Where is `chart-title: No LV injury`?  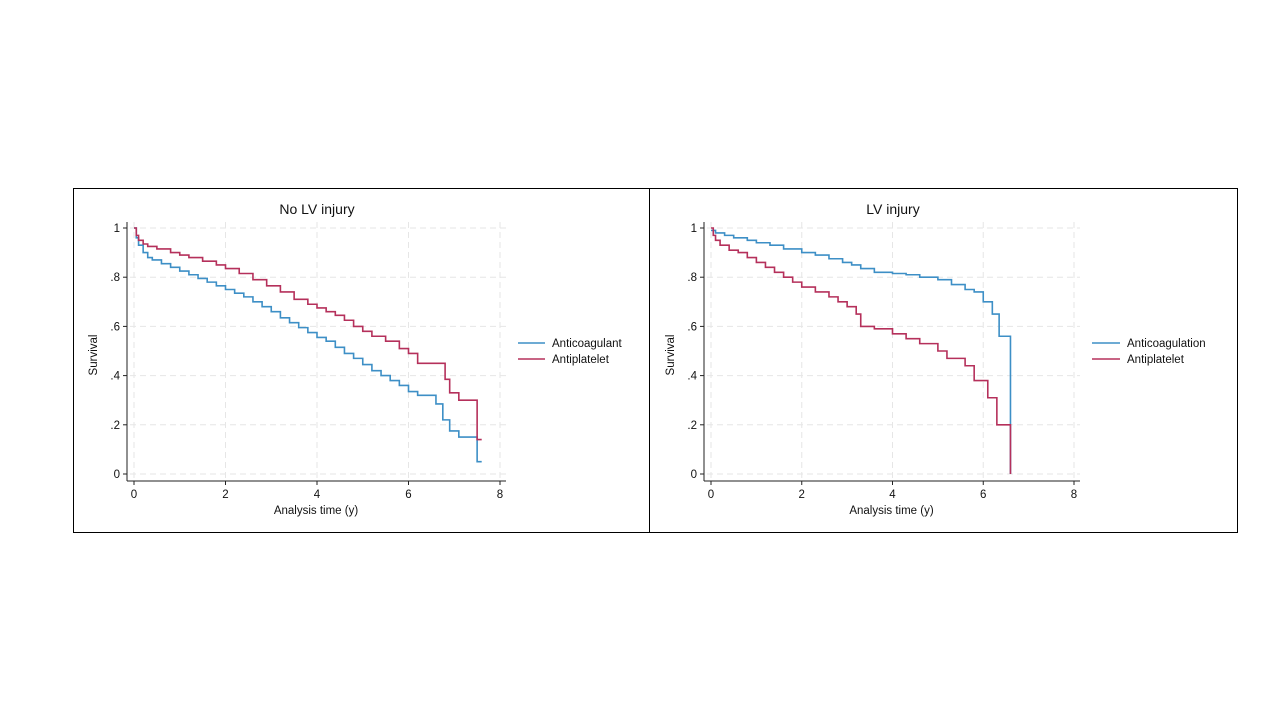 chart-title: No LV injury is located at coordinates (316, 209).